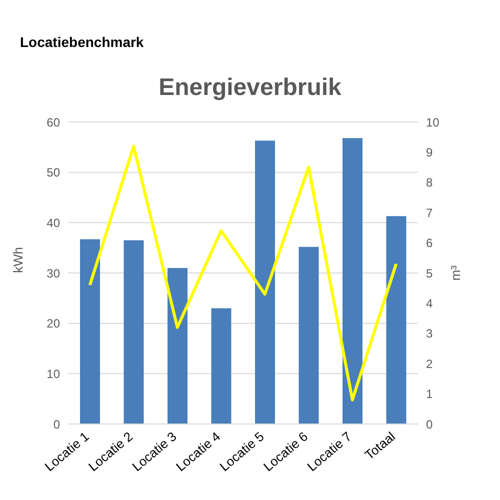 This screenshot has height=500, width=500. Describe the element at coordinates (429, 152) in the screenshot. I see `y2-tick-label: 9` at that location.